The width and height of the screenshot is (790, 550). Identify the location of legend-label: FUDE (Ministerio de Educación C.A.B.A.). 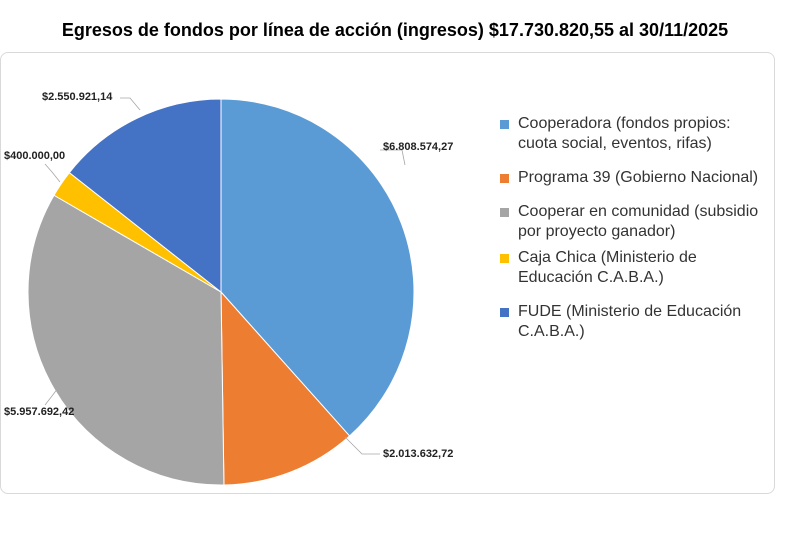
(630, 321).